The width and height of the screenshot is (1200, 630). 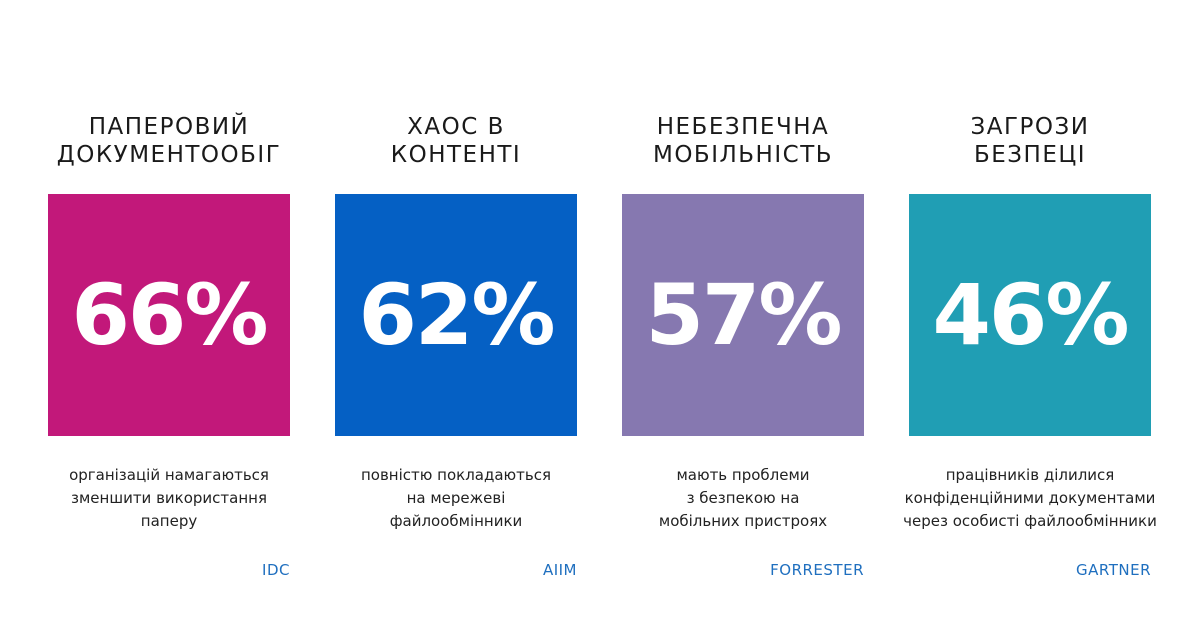 I want to click on stat-title: ЗАГРОЗИ БЕЗПЕЦІ, so click(x=1030, y=141).